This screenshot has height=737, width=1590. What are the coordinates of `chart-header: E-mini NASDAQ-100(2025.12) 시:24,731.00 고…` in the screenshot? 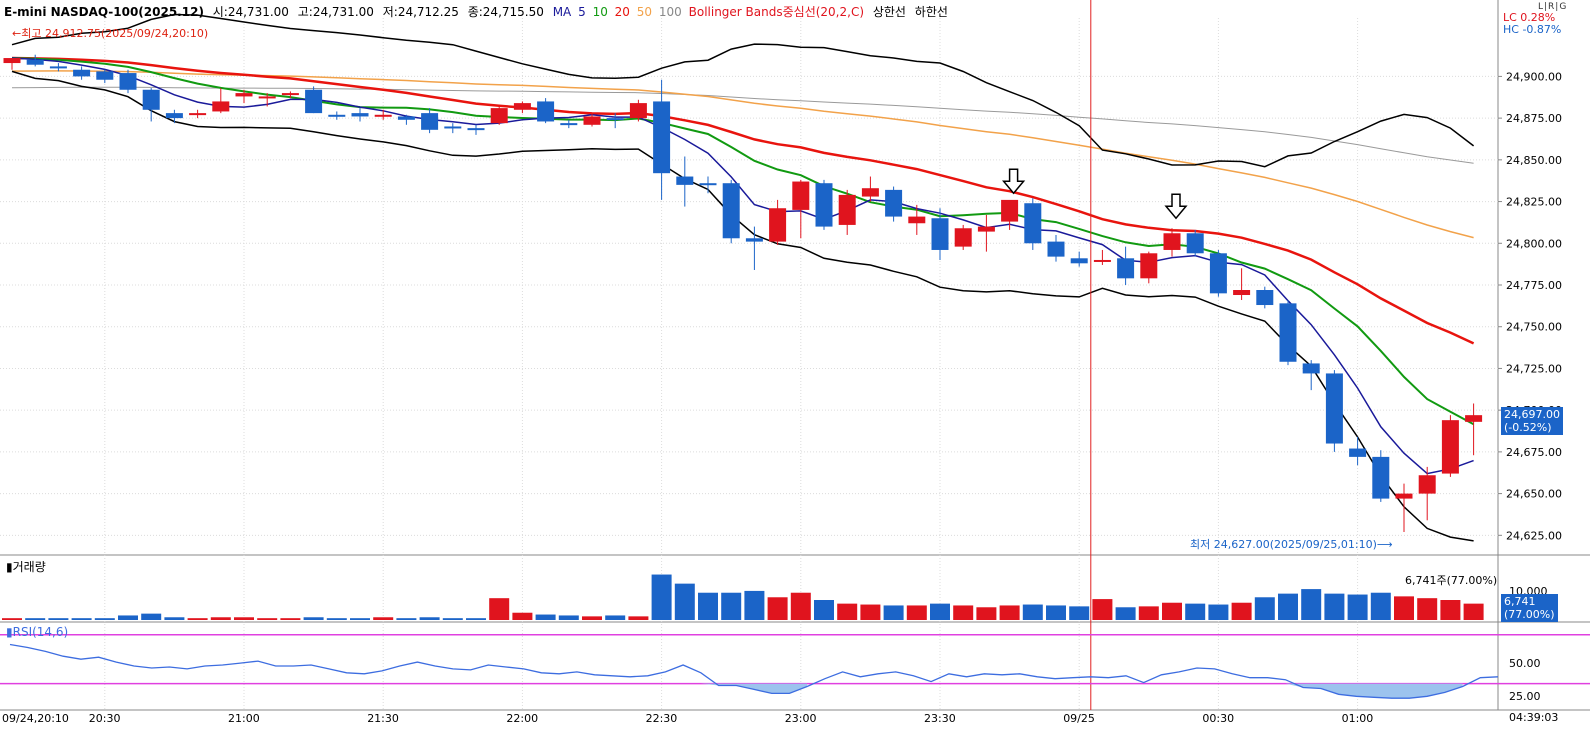 It's located at (478, 11).